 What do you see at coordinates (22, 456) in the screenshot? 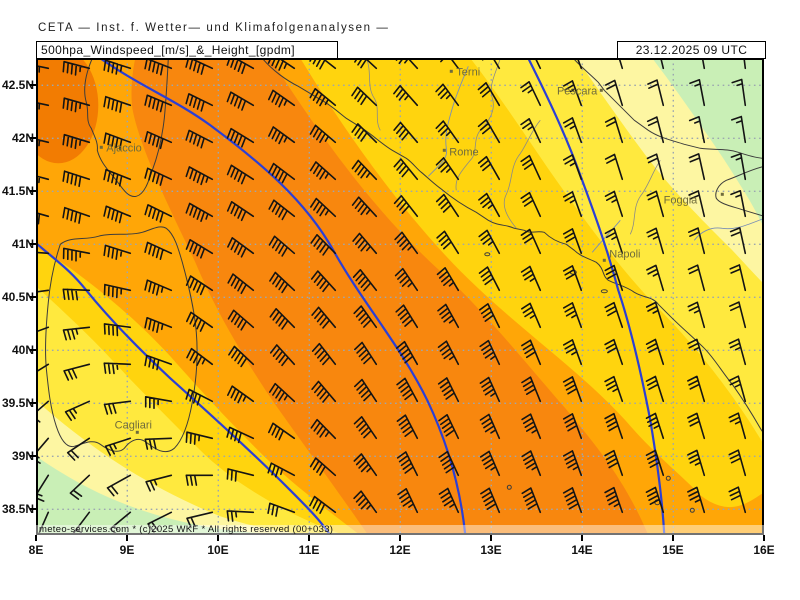
I see `lat-label-39N: 39N` at bounding box center [22, 456].